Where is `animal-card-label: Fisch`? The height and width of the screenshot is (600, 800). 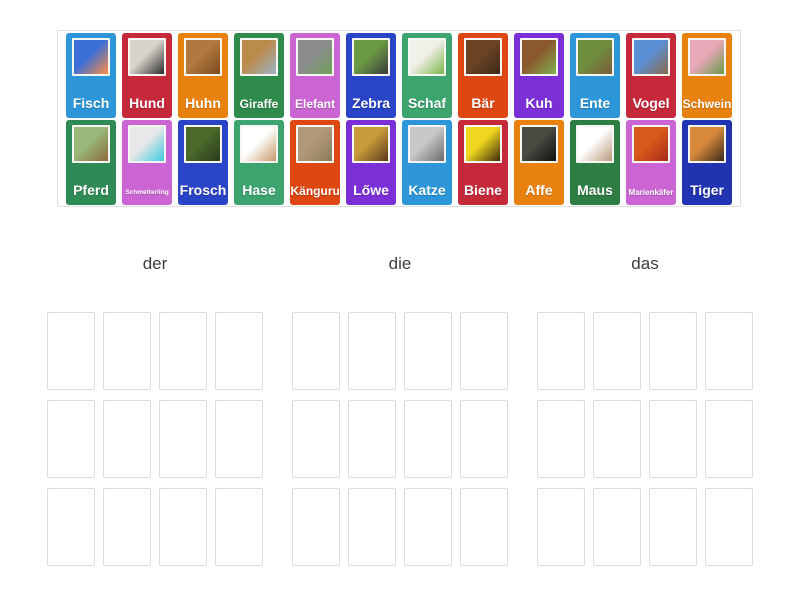 animal-card-label: Fisch is located at coordinates (91, 102).